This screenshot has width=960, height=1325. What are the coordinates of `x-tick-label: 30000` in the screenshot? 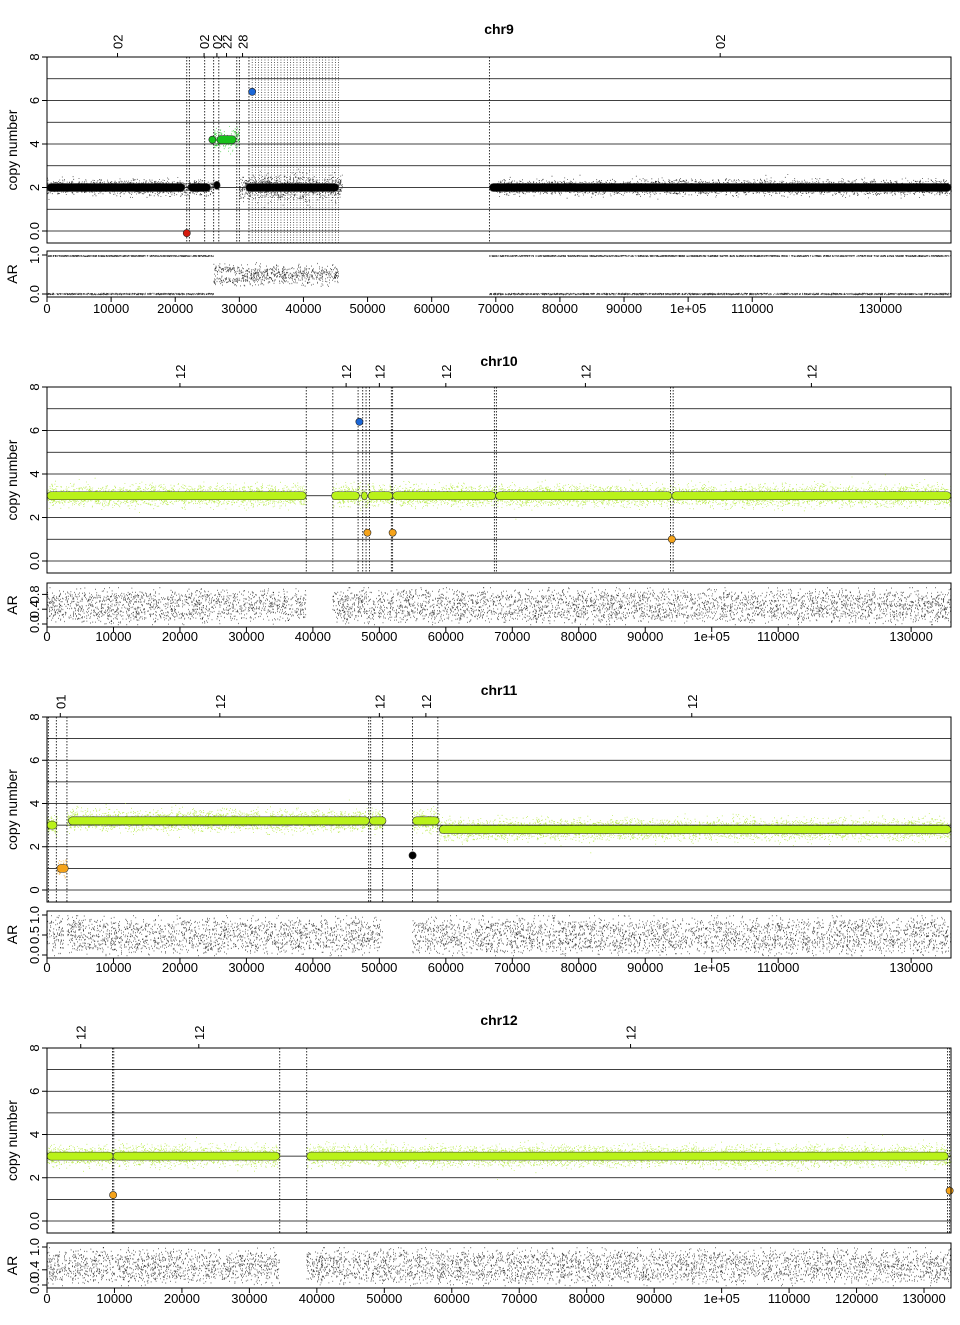 It's located at (246, 636).